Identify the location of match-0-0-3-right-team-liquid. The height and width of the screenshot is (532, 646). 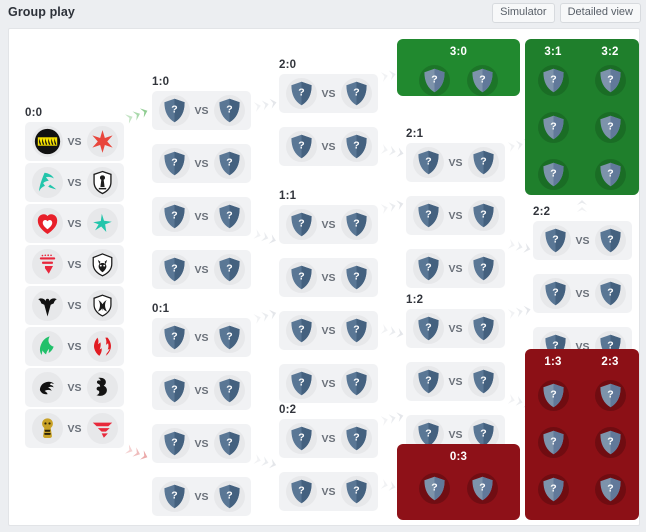
(102, 223).